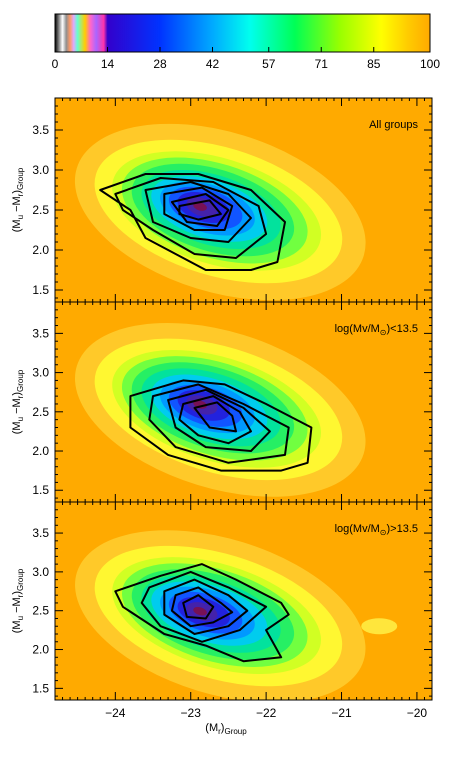 This screenshot has width=463, height=763. I want to click on x-tick-label: −20, so click(417, 713).